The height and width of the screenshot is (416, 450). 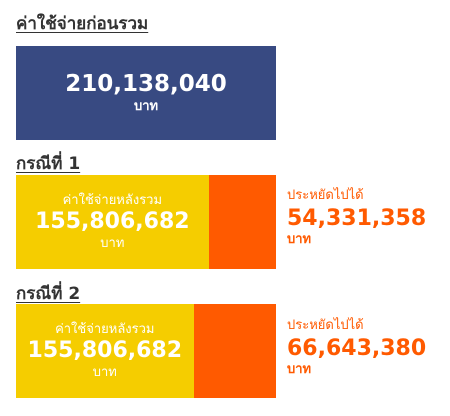 What do you see at coordinates (146, 106) in the screenshot?
I see `total-cost-unit: บาท` at bounding box center [146, 106].